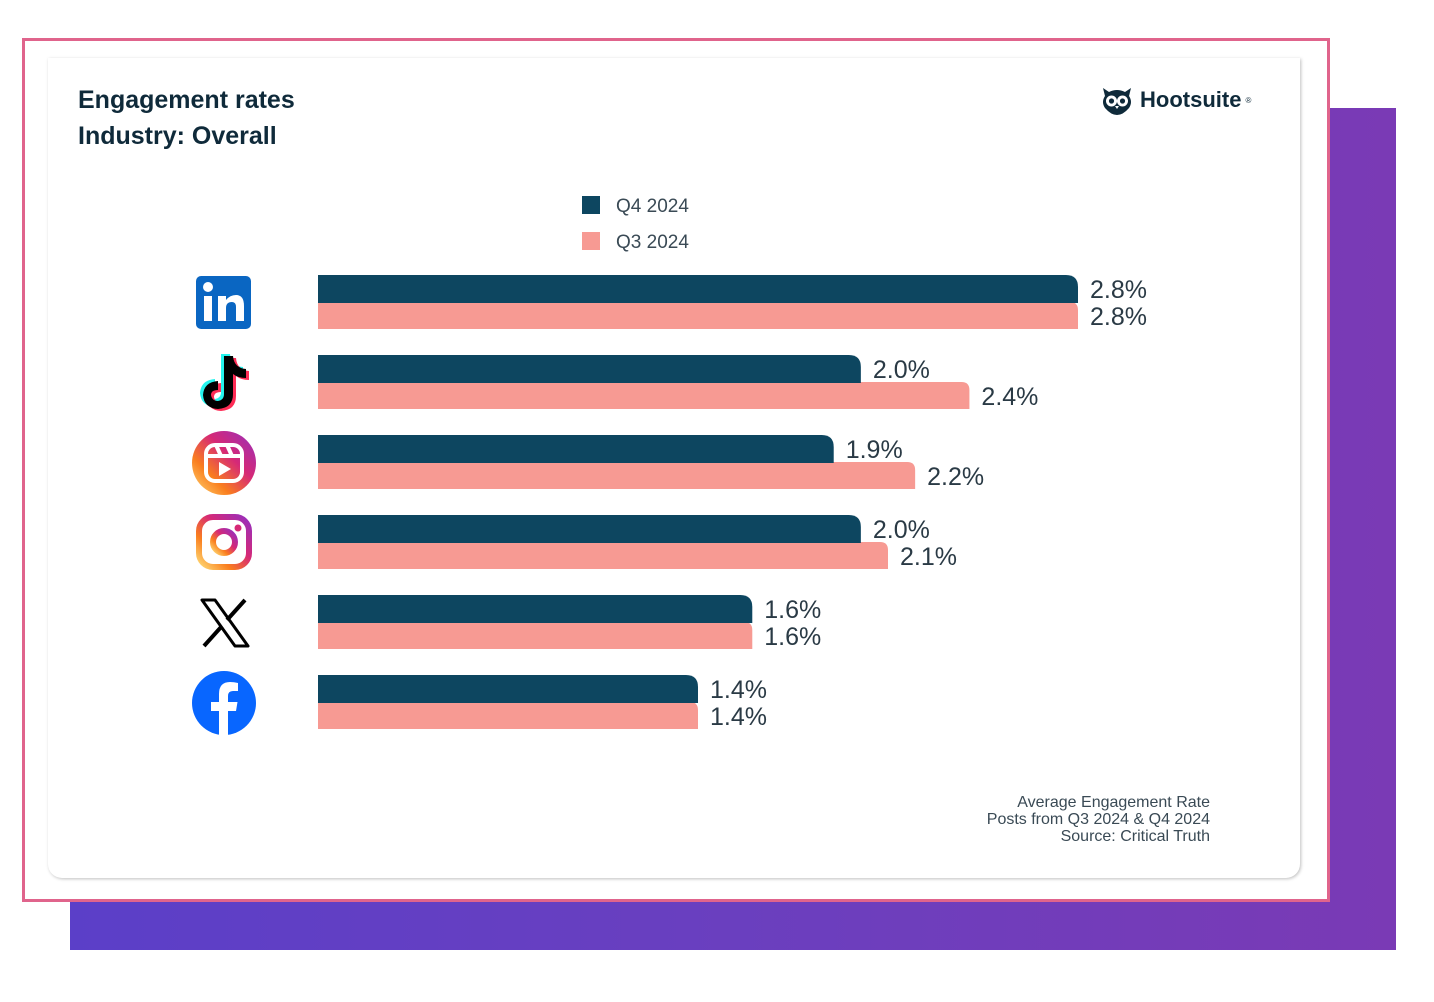 This screenshot has height=1002, width=1434. Describe the element at coordinates (177, 136) in the screenshot. I see `chart-subtitle: Industry: Overall` at that location.